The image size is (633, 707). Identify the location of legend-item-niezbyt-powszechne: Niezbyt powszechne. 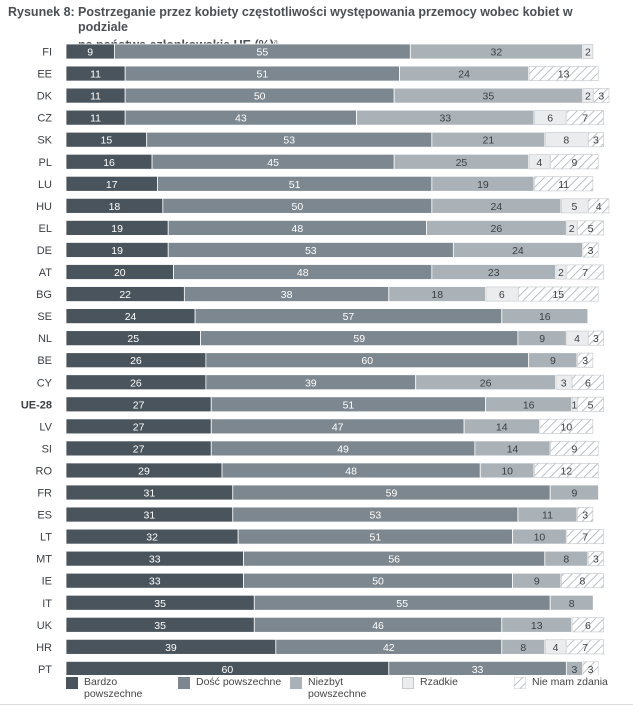
(328, 688).